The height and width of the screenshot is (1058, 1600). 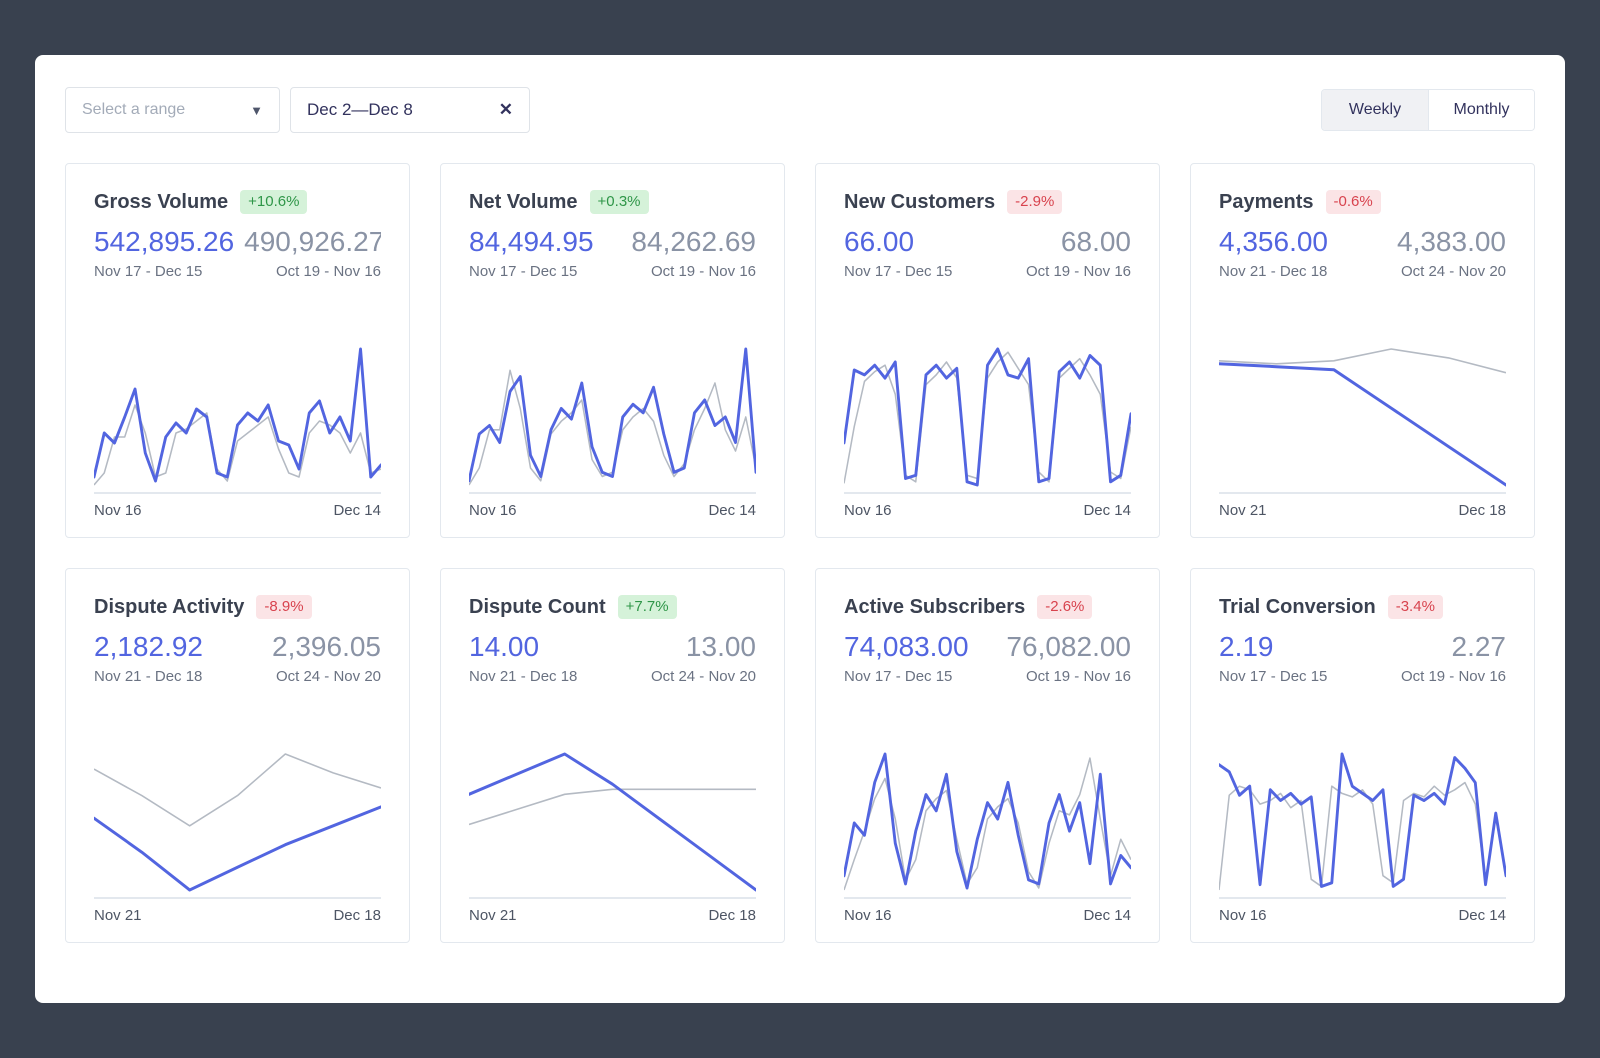 I want to click on card-title: New Customers, so click(x=920, y=201).